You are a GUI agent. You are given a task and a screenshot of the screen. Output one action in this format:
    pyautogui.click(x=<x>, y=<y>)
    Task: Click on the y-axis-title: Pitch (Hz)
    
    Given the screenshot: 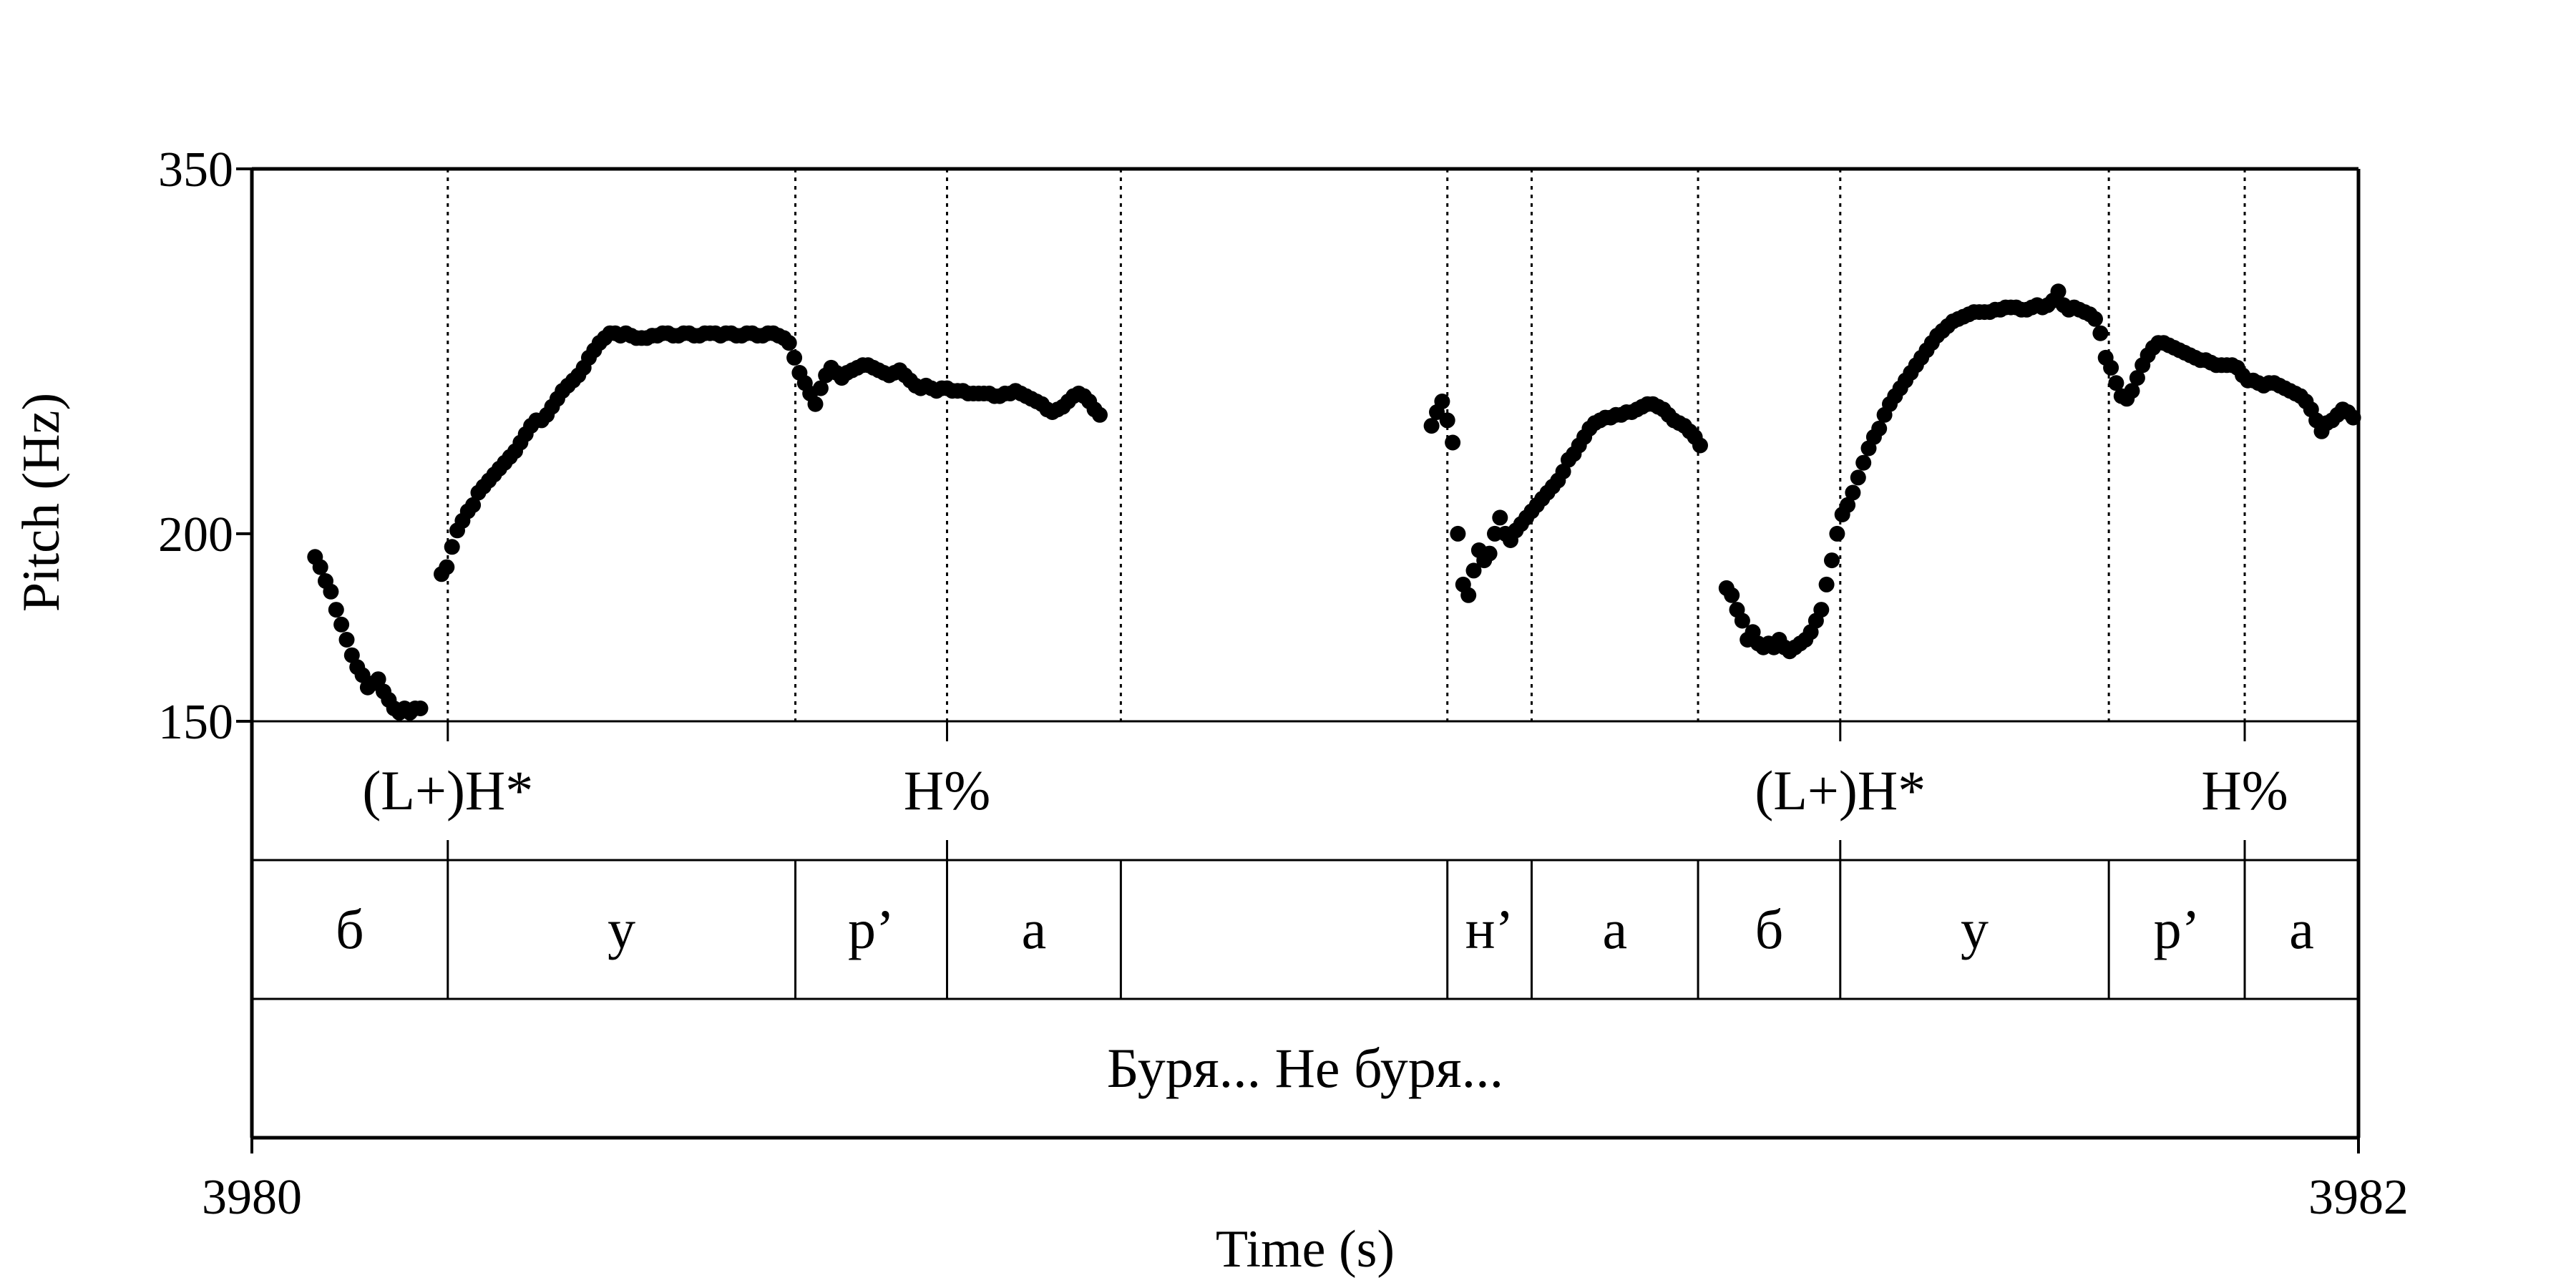 What is the action you would take?
    pyautogui.click(x=41, y=502)
    